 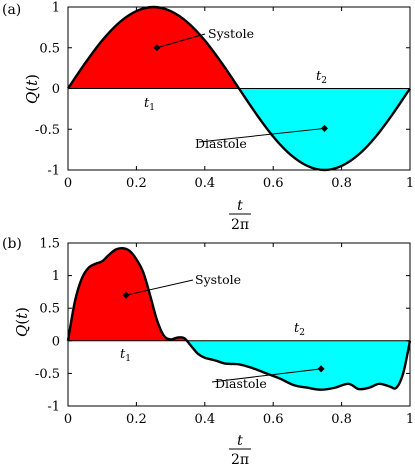 I want to click on panel-b-diastole-marker, so click(x=321, y=369).